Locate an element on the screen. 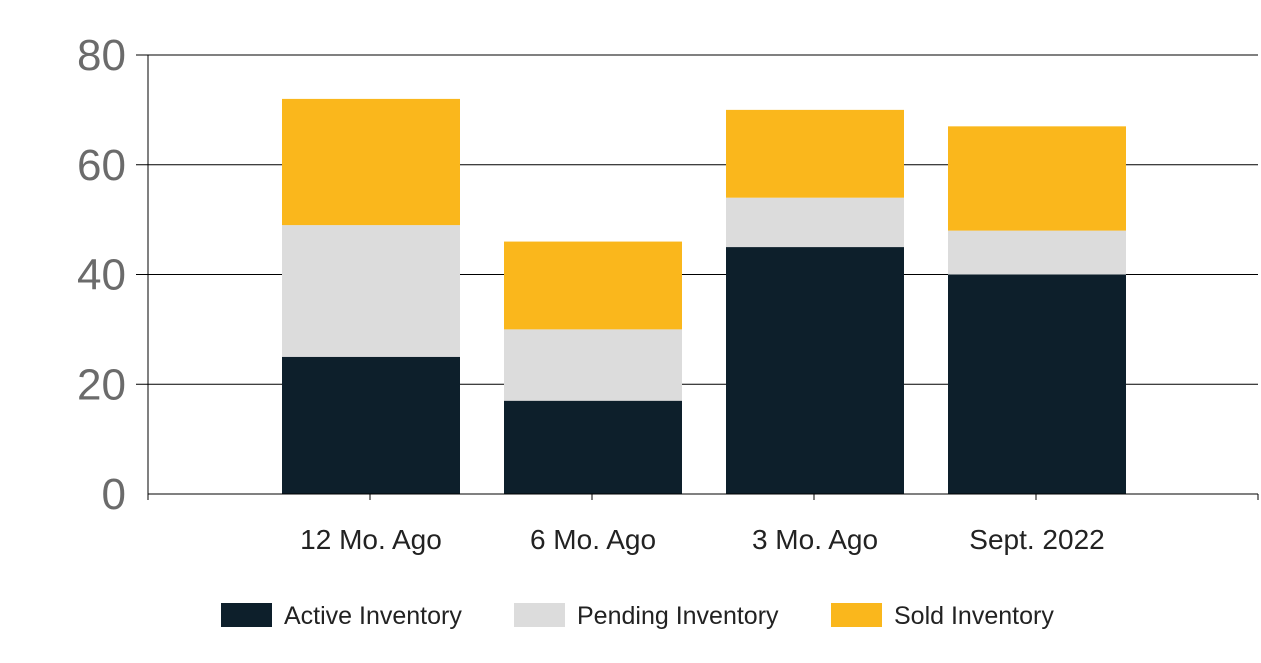 This screenshot has width=1261, height=663. y-axis-ticks: 0 20 40 60 80 is located at coordinates (101, 275).